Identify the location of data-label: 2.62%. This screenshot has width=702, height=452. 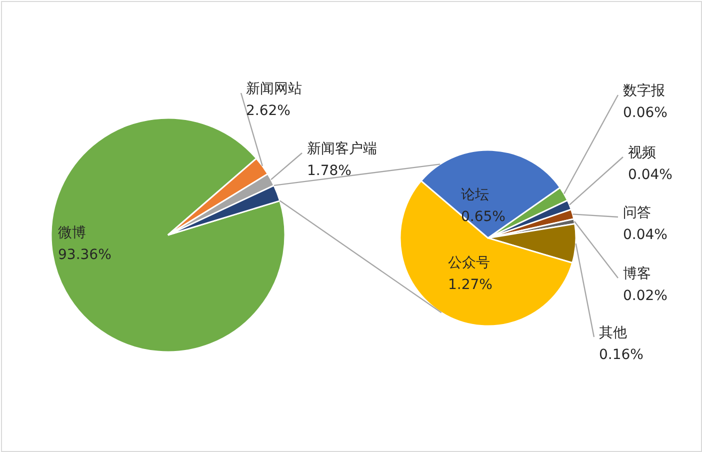
(268, 111).